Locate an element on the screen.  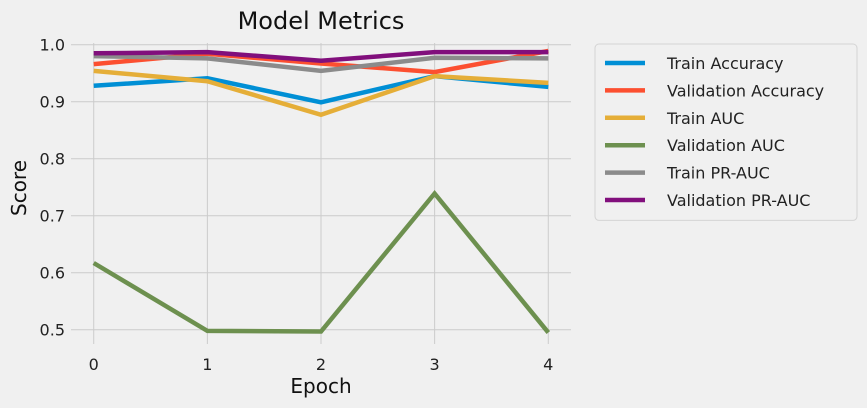
series-line-train-pr-auc is located at coordinates (321, 63).